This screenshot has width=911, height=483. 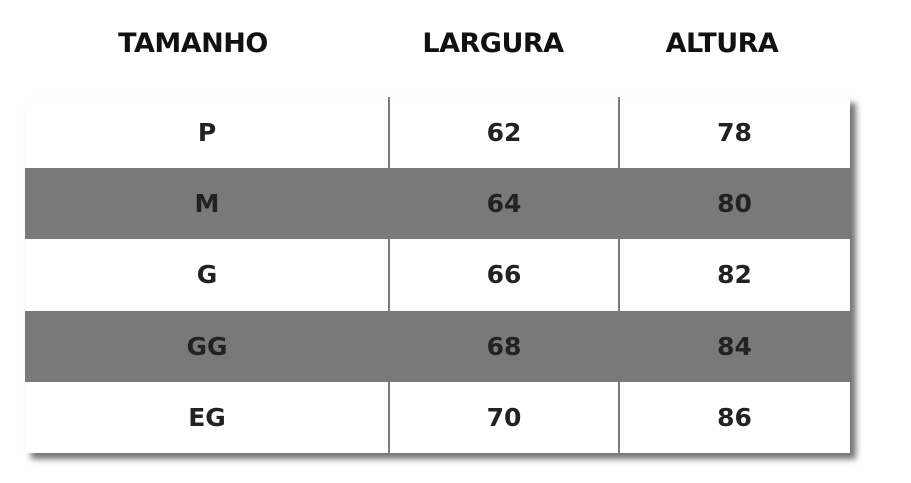 I want to click on table-row: G 66 82, so click(x=437, y=274).